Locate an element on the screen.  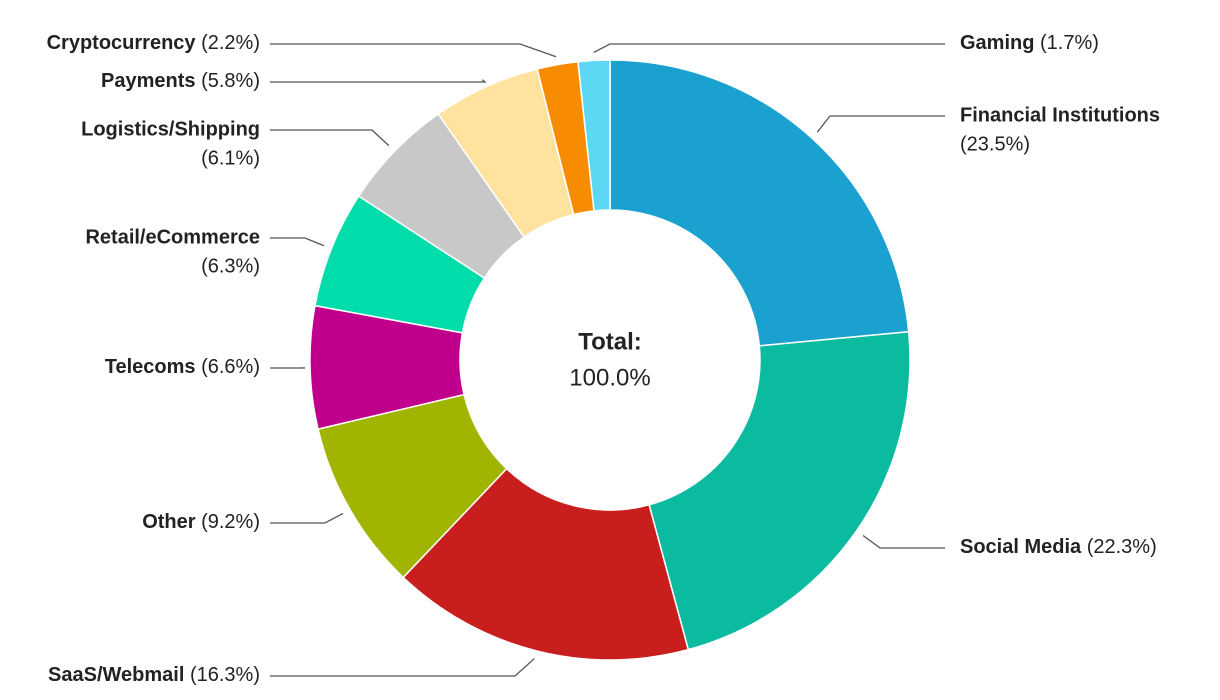
slice-group: Payments (5.8%) is located at coordinates (338, 153).